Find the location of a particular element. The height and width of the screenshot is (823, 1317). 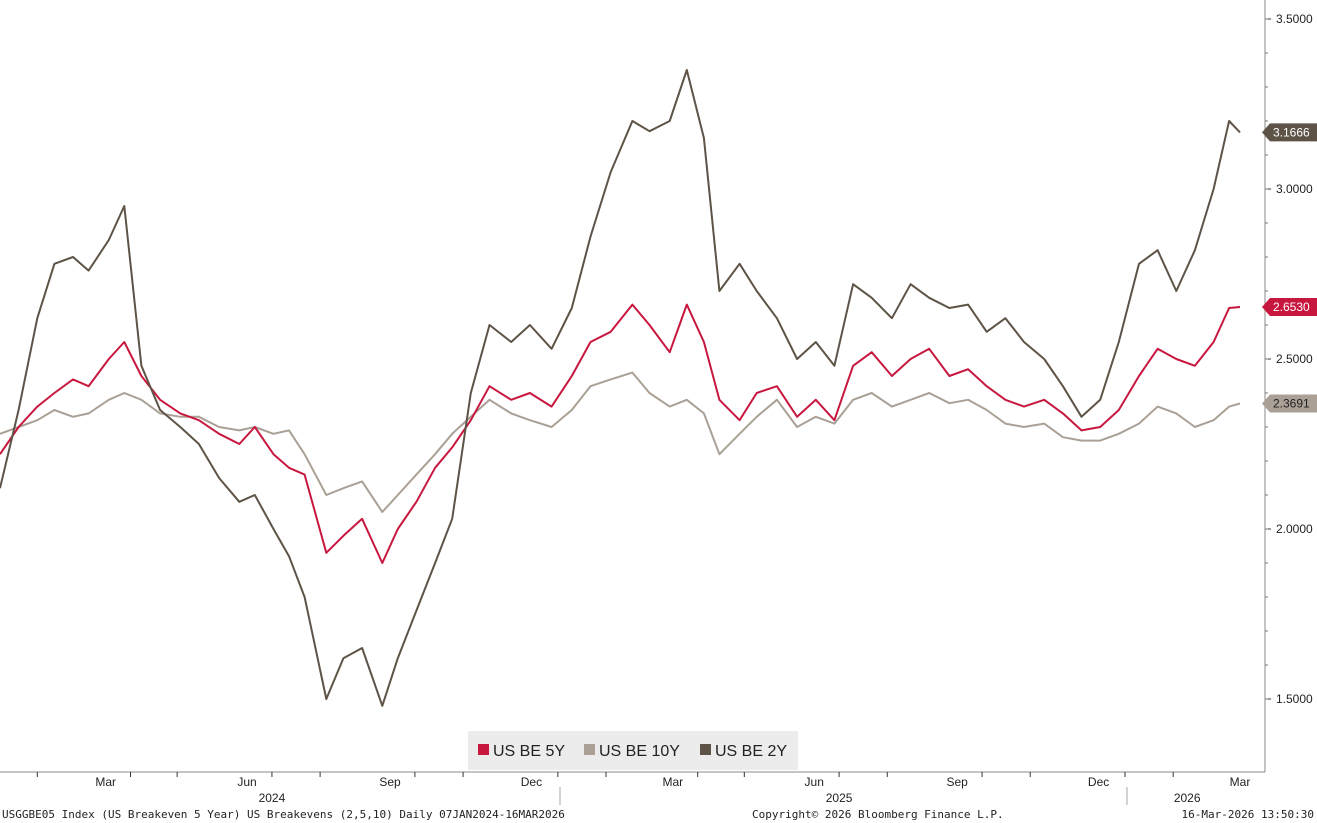

y-tick-label: 3.0000 is located at coordinates (1294, 189).